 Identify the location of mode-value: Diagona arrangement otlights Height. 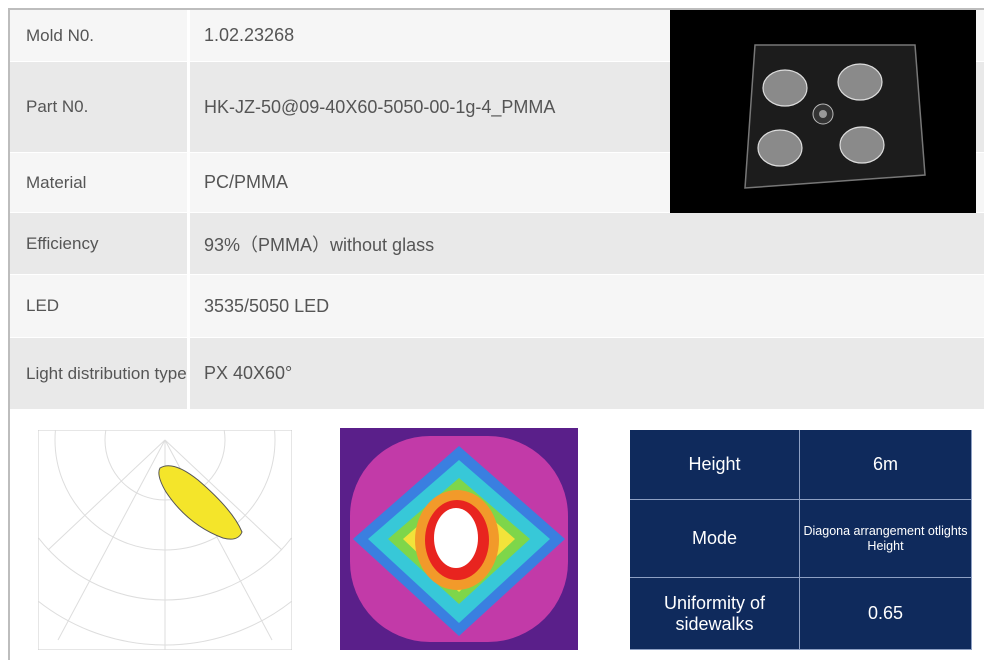
(886, 539).